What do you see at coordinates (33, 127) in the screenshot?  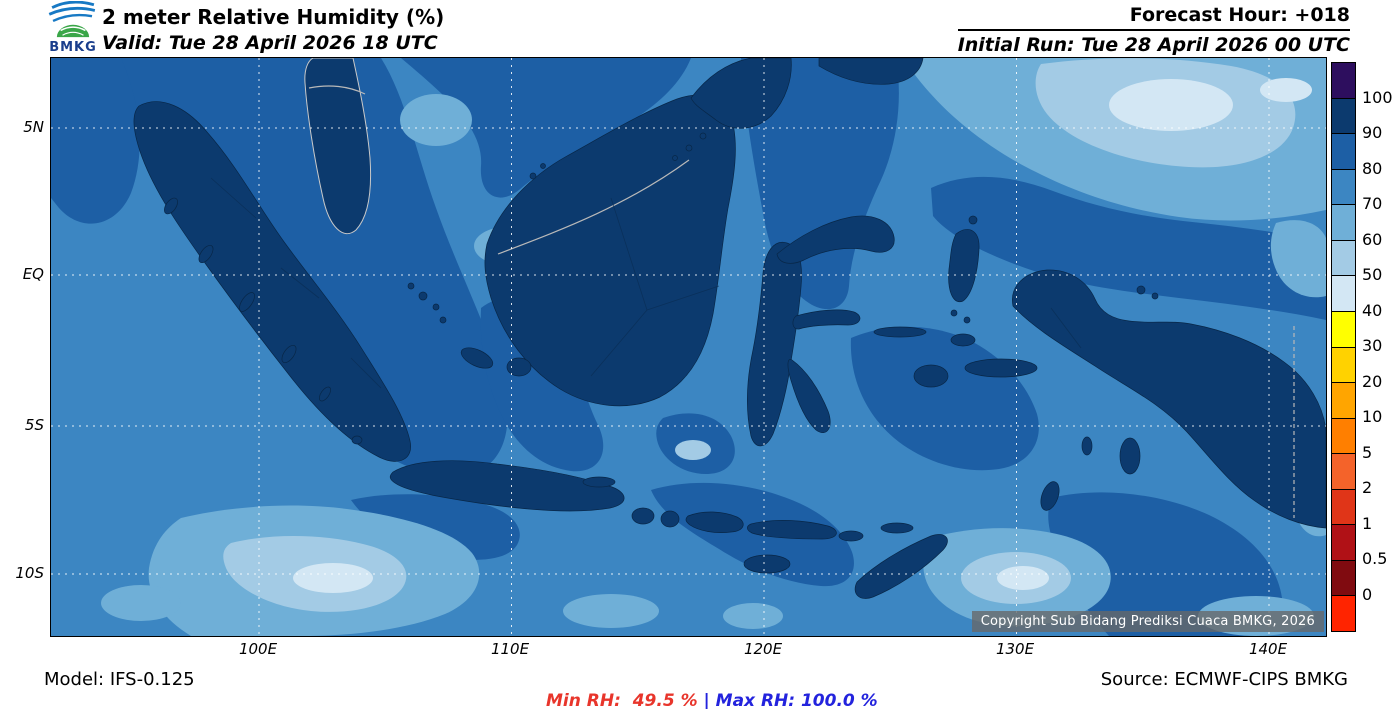 I see `lat-label-5n: 5N` at bounding box center [33, 127].